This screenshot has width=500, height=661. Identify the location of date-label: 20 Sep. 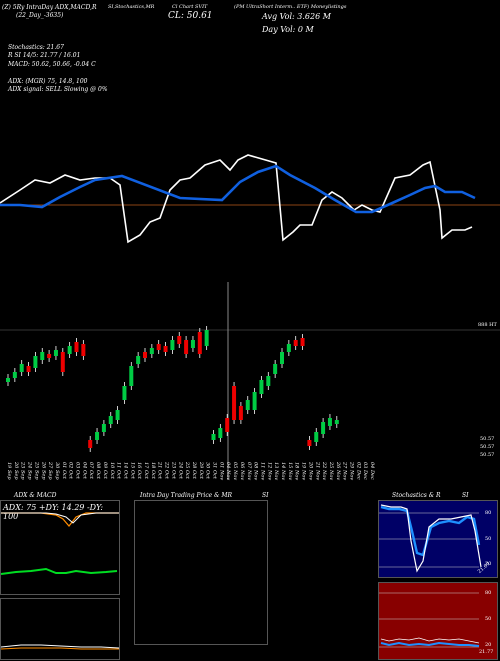
(16, 470).